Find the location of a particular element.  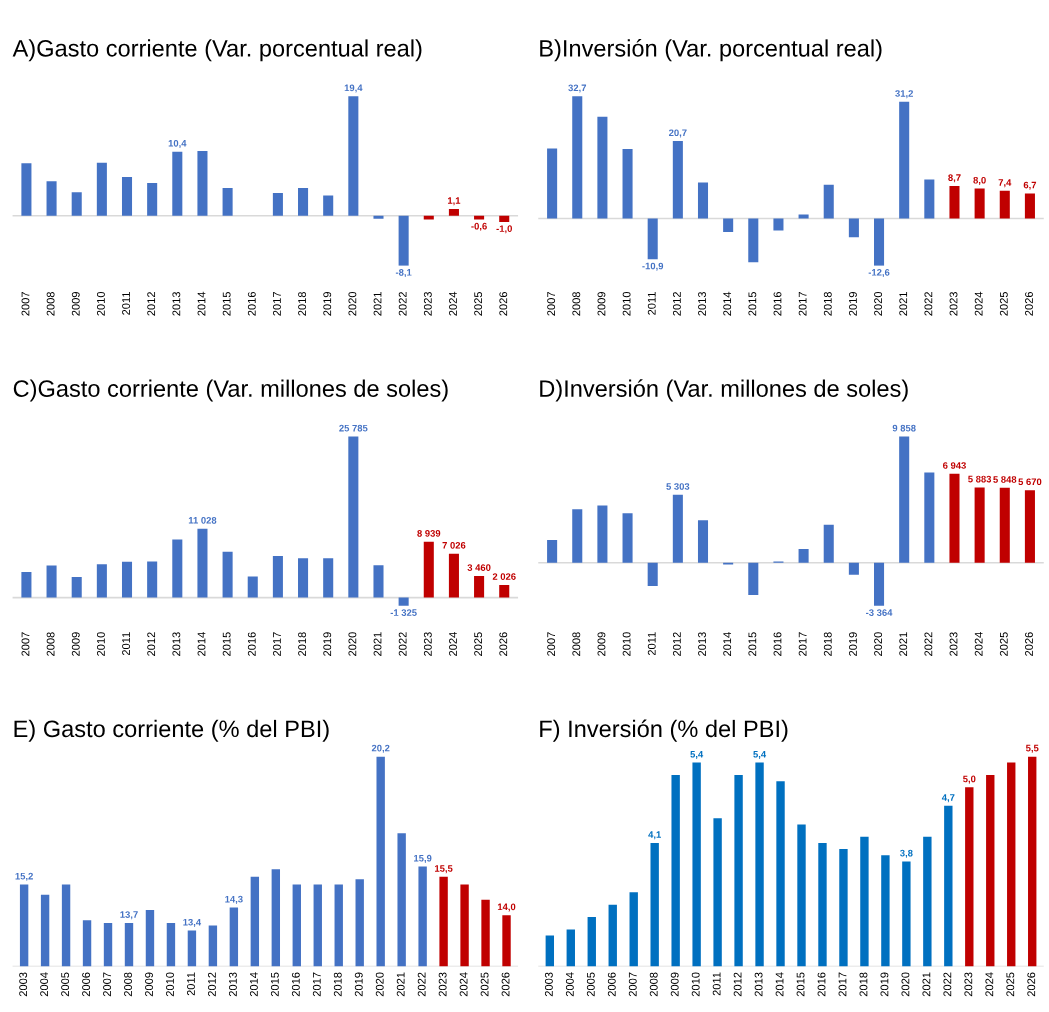

chart-title: D)Inversión (Var. millones de soles) is located at coordinates (724, 390).